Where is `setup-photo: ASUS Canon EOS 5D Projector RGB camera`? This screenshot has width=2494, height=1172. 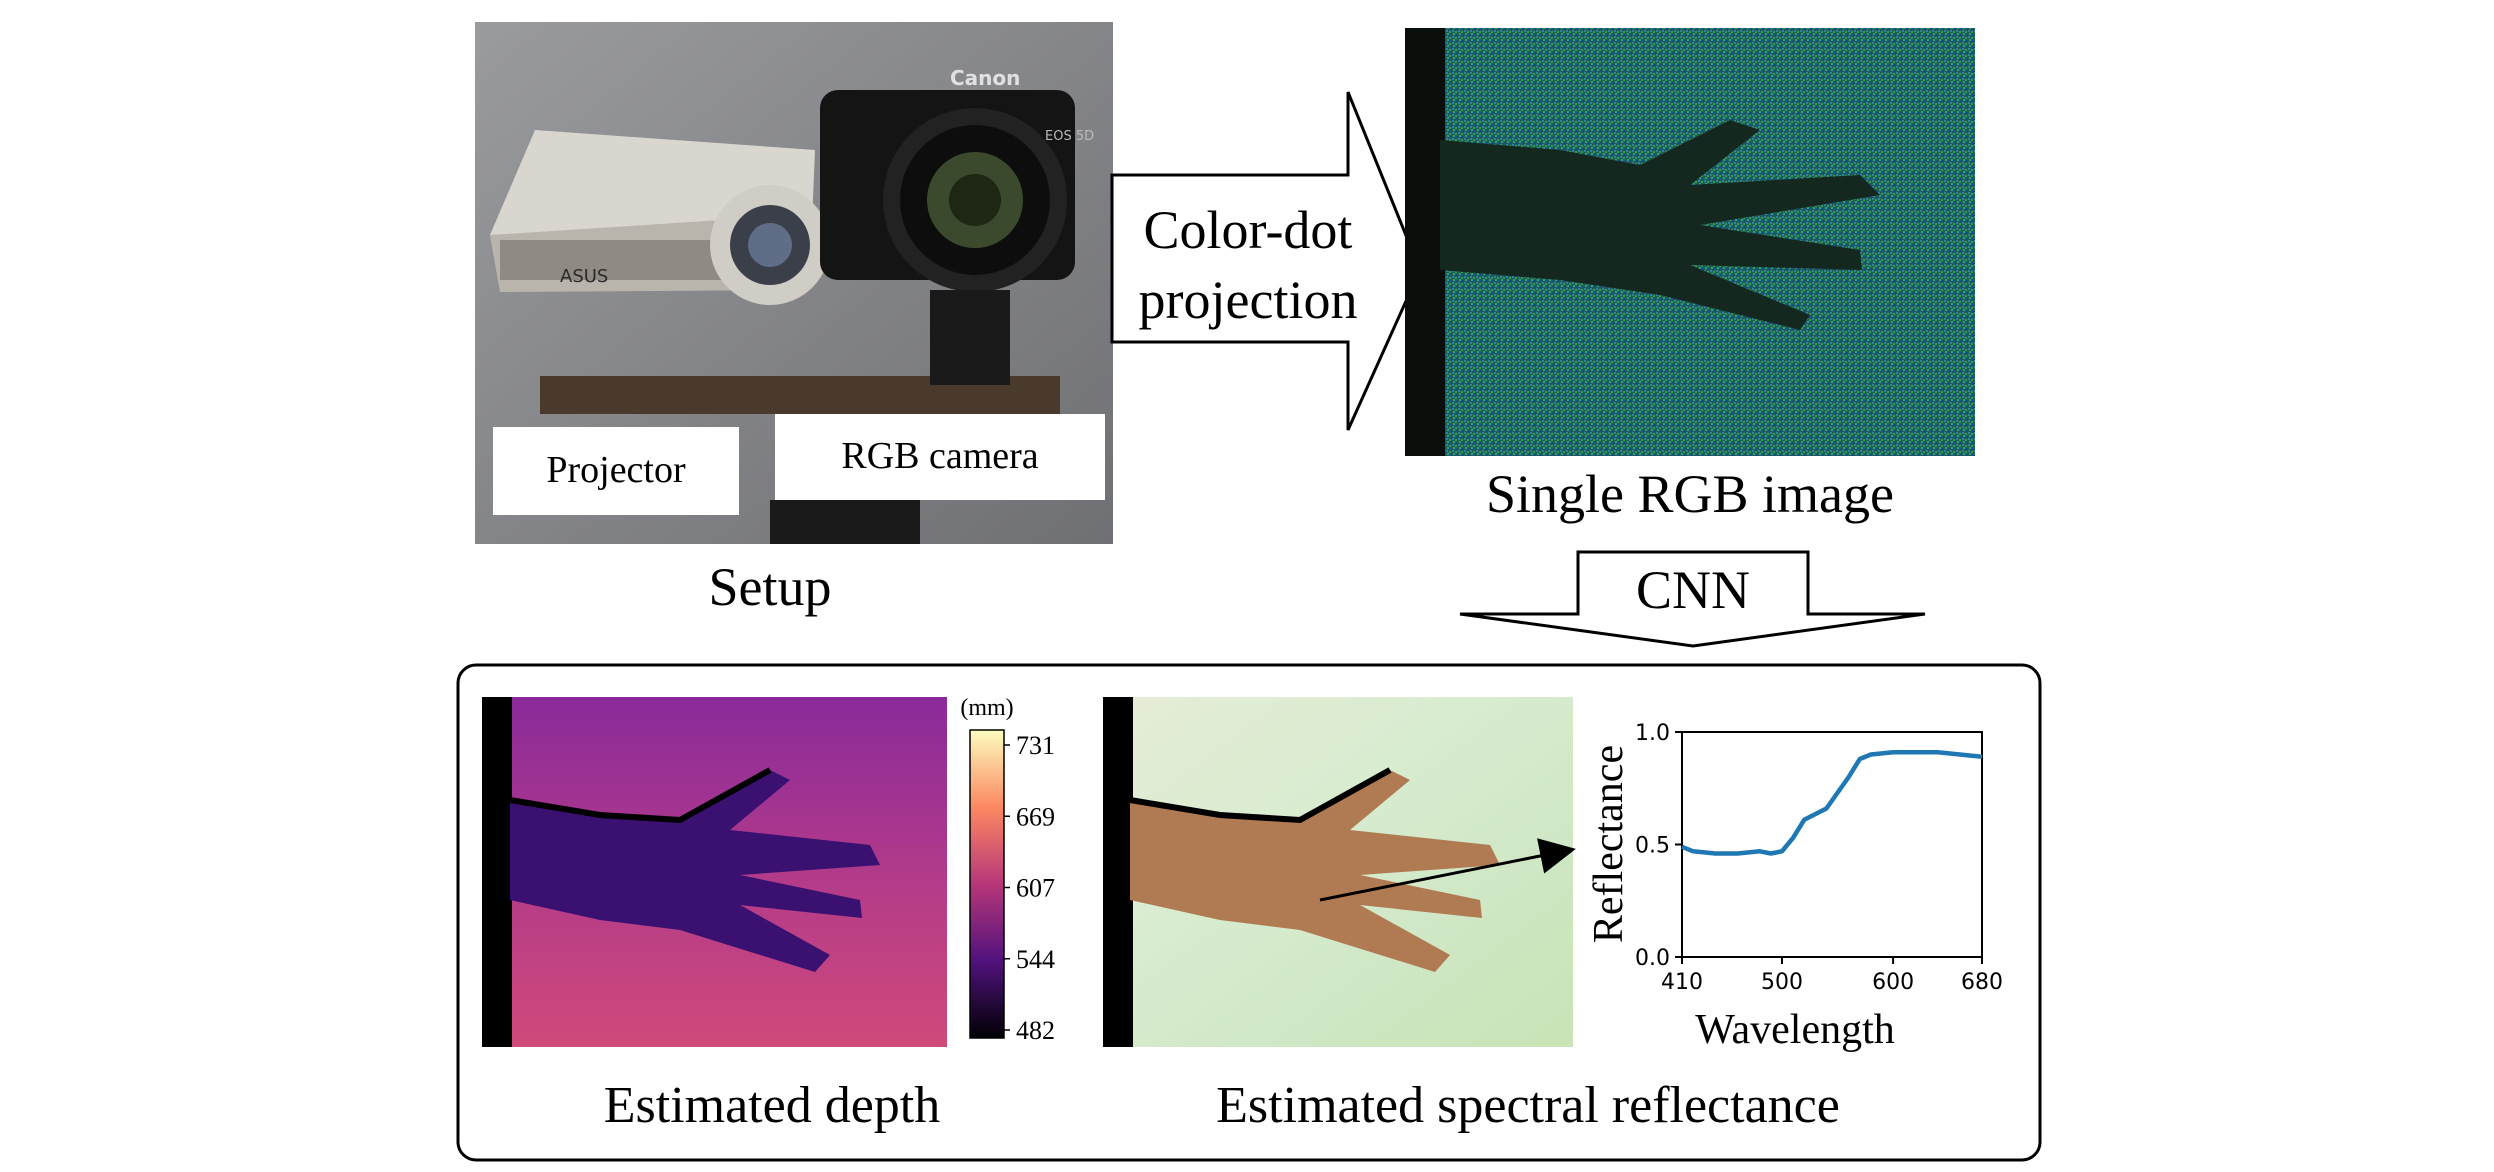
setup-photo: ASUS Canon EOS 5D Projector RGB camera is located at coordinates (794, 283).